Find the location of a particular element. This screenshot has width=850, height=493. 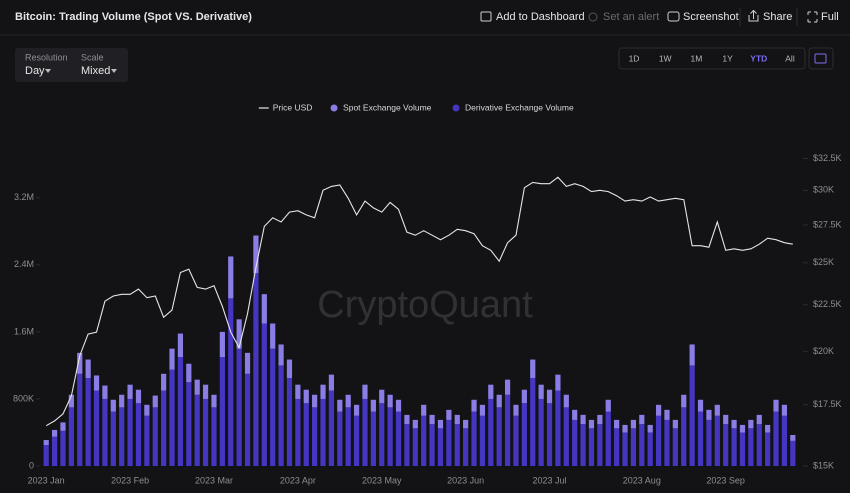

dashboard-icon is located at coordinates (486, 16).